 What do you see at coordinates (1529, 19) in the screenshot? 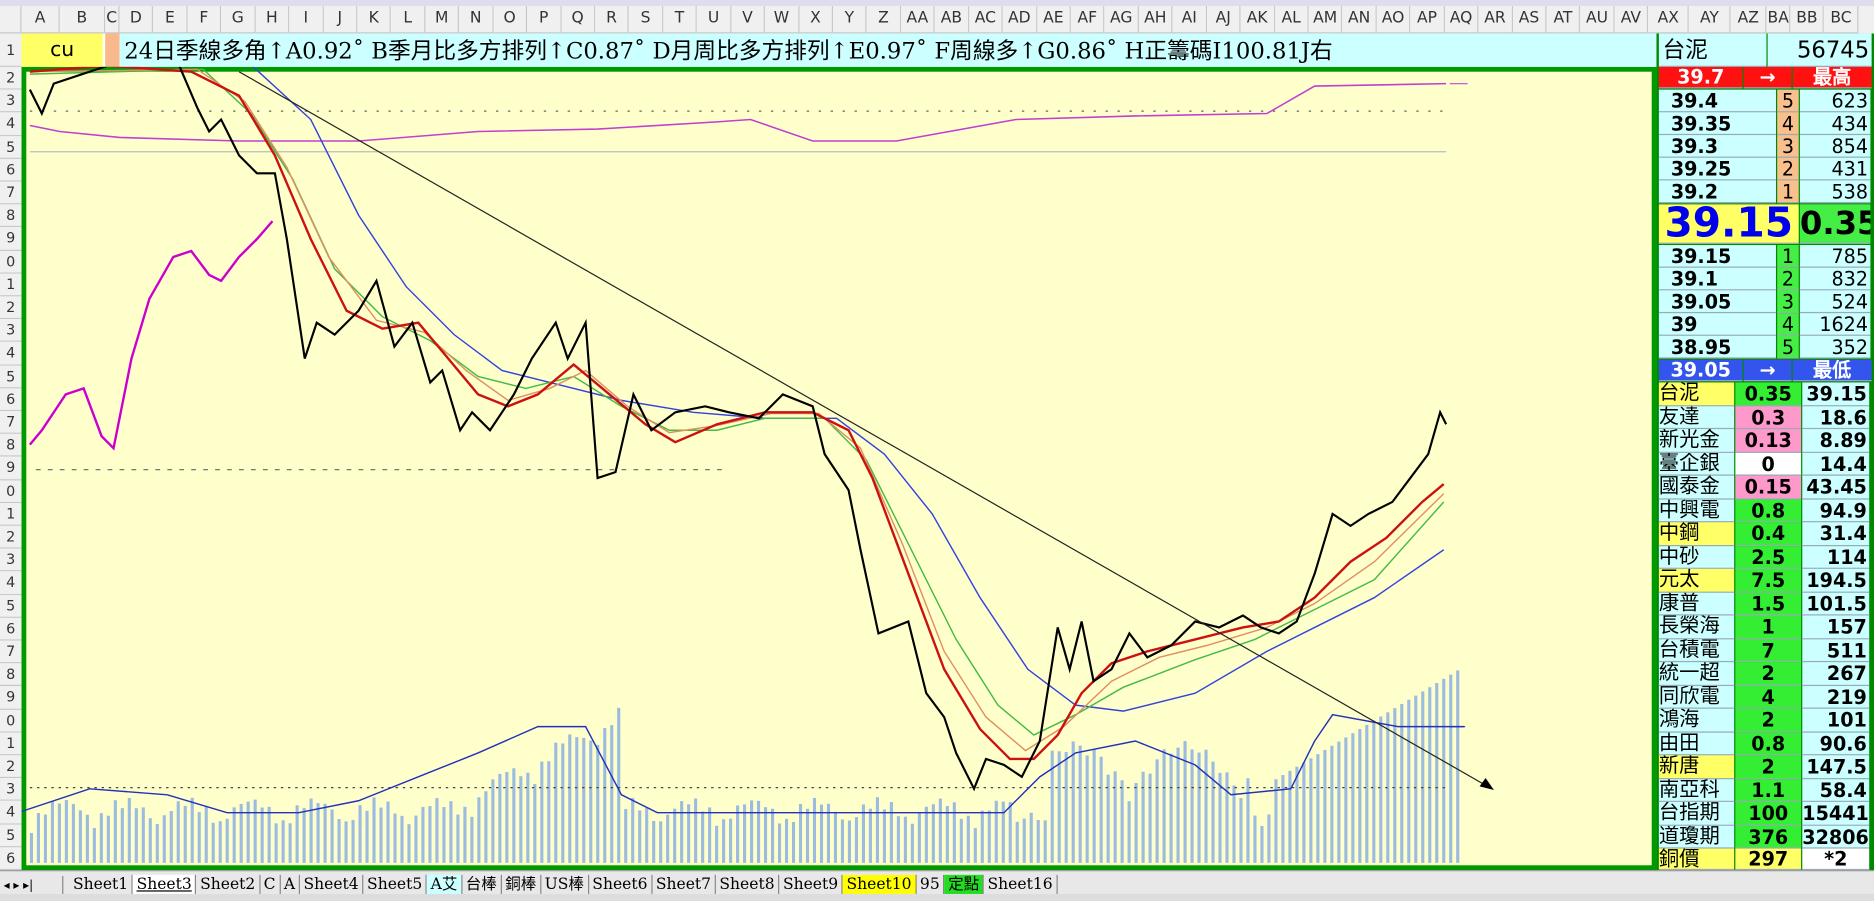
I see `column-header: AS` at bounding box center [1529, 19].